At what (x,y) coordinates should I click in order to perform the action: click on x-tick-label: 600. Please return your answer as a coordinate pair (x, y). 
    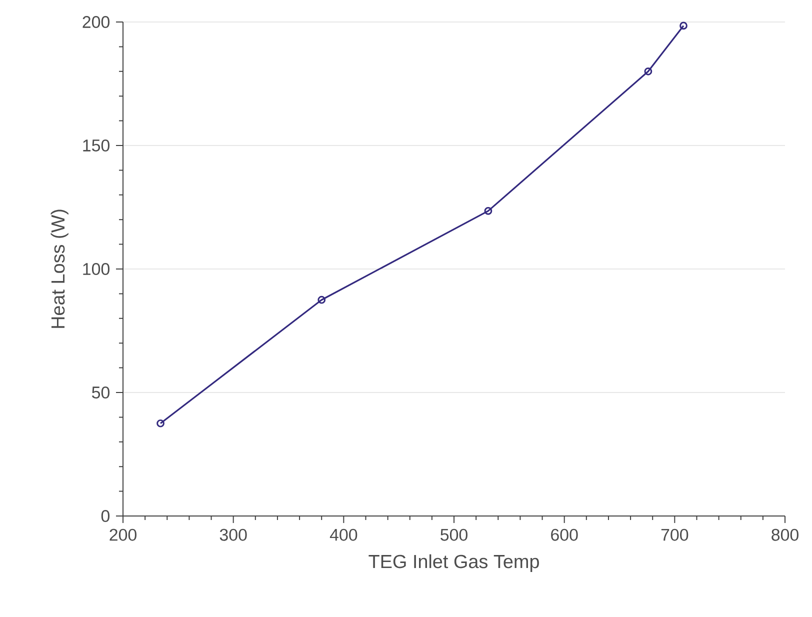
    Looking at the image, I should click on (564, 534).